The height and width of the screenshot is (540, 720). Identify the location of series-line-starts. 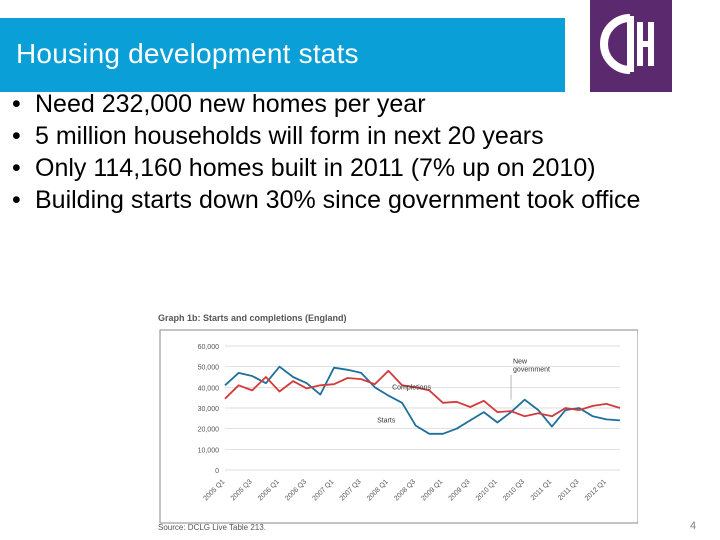
(422, 400).